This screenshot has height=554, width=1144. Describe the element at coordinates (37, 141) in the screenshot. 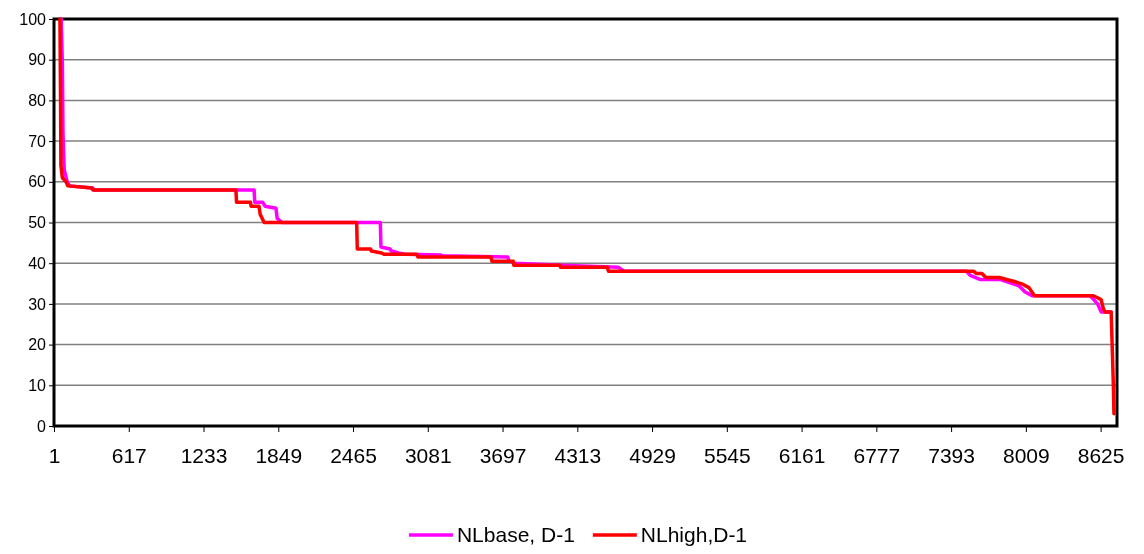

I see `y-tick-label: 70` at that location.